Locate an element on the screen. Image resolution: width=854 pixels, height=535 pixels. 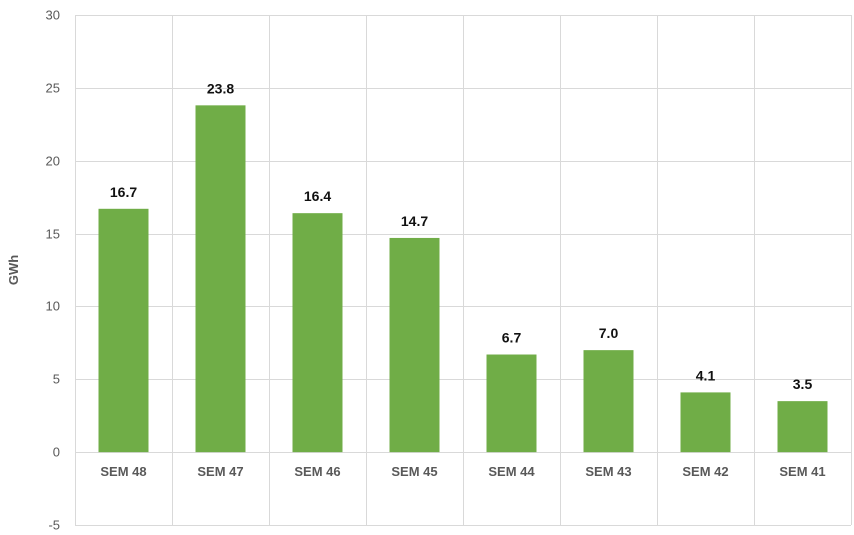
y-tick-label: 25 is located at coordinates (53, 88).